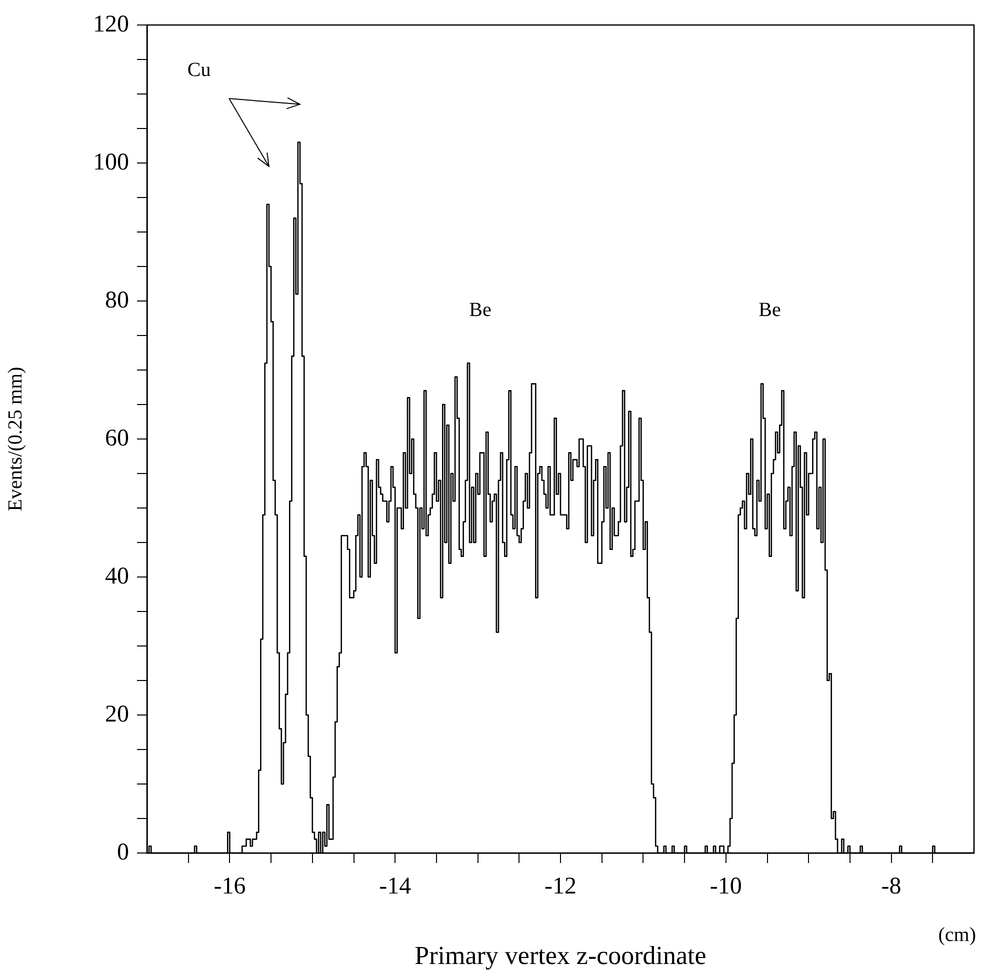 This screenshot has width=984, height=977. I want to click on x-tick-label: -14, so click(395, 887).